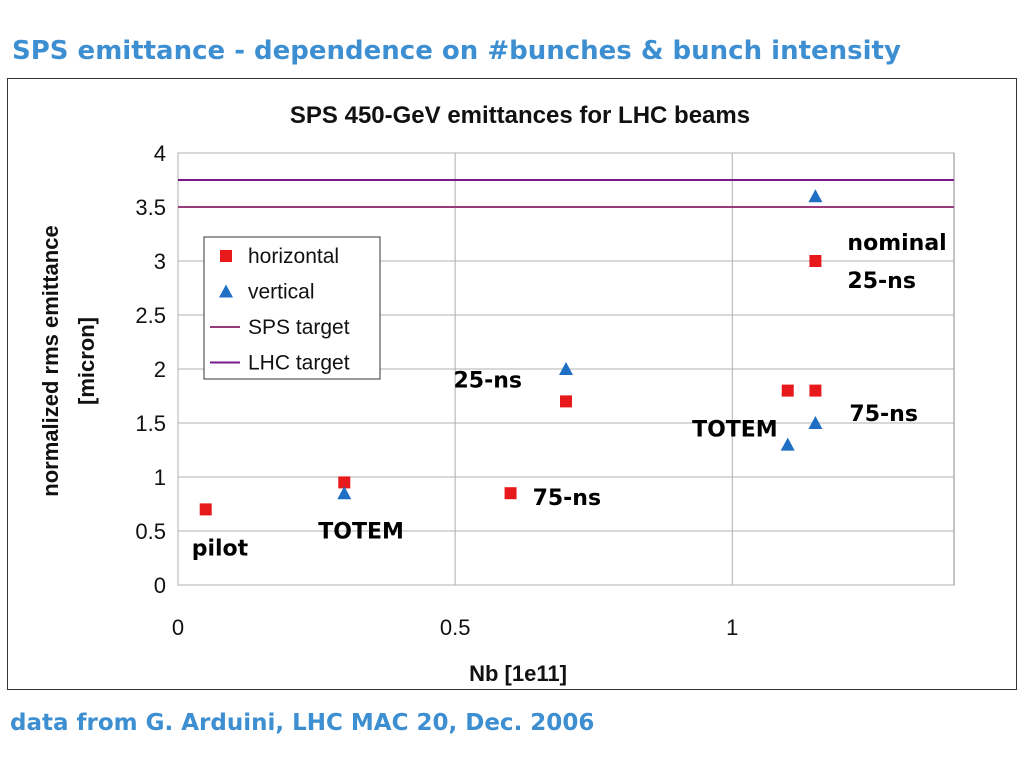 This screenshot has height=768, width=1024. What do you see at coordinates (160, 261) in the screenshot?
I see `y-tick-label: 3` at bounding box center [160, 261].